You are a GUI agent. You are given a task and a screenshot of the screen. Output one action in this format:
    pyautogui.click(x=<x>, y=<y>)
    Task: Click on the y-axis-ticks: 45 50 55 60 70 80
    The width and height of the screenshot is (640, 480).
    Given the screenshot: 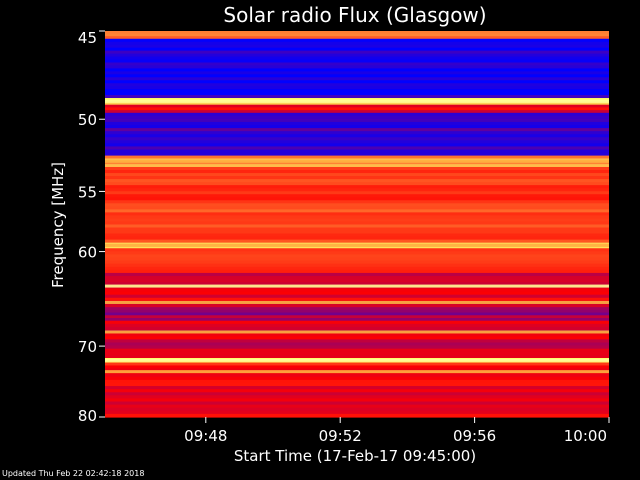 What is the action you would take?
    pyautogui.click(x=91, y=227)
    